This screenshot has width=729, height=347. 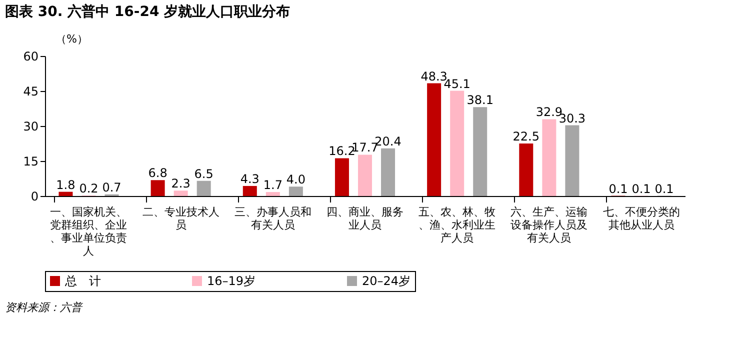 I want to click on data-label: 1.7, so click(x=272, y=185).